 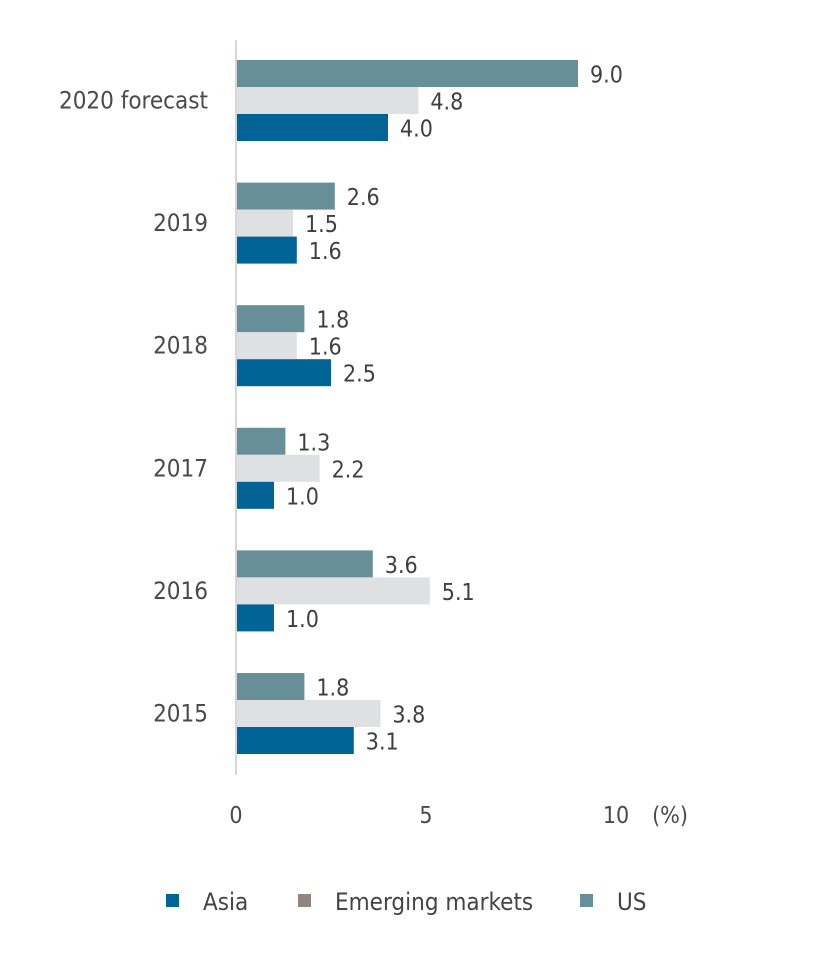 What do you see at coordinates (235, 816) in the screenshot?
I see `x-tick-label-0: 0` at bounding box center [235, 816].